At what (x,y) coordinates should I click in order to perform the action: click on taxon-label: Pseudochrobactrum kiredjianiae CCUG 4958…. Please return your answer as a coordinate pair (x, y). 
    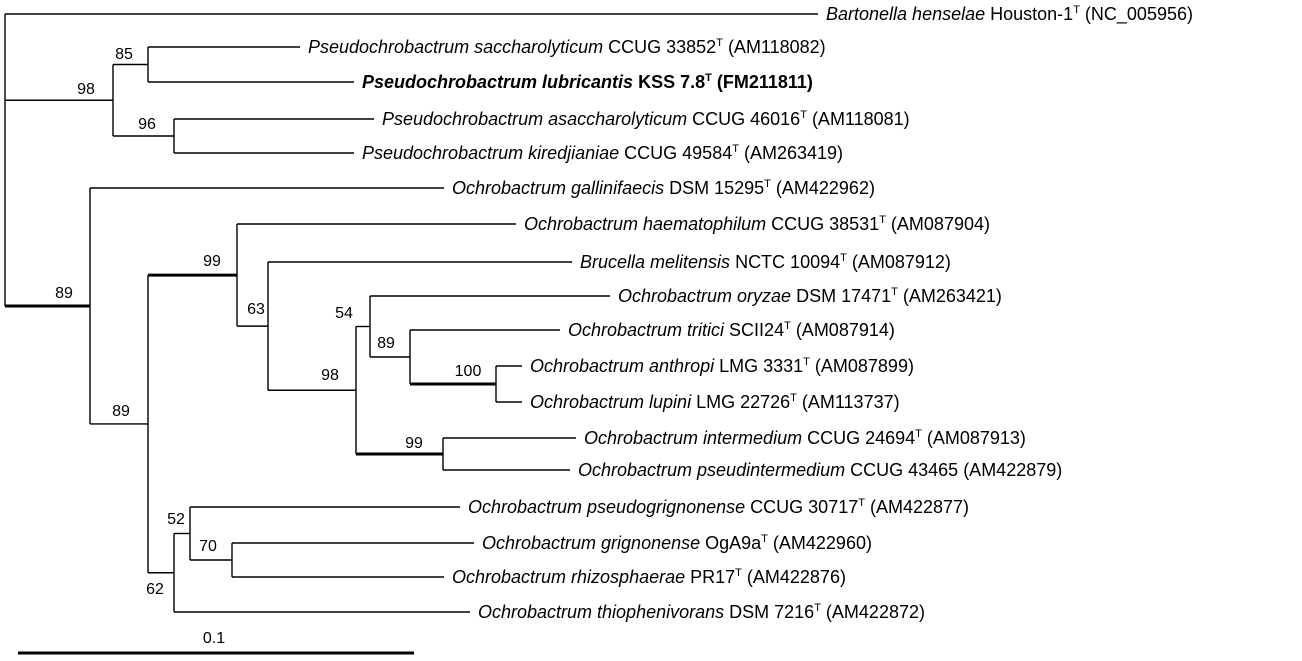
    Looking at the image, I should click on (602, 153).